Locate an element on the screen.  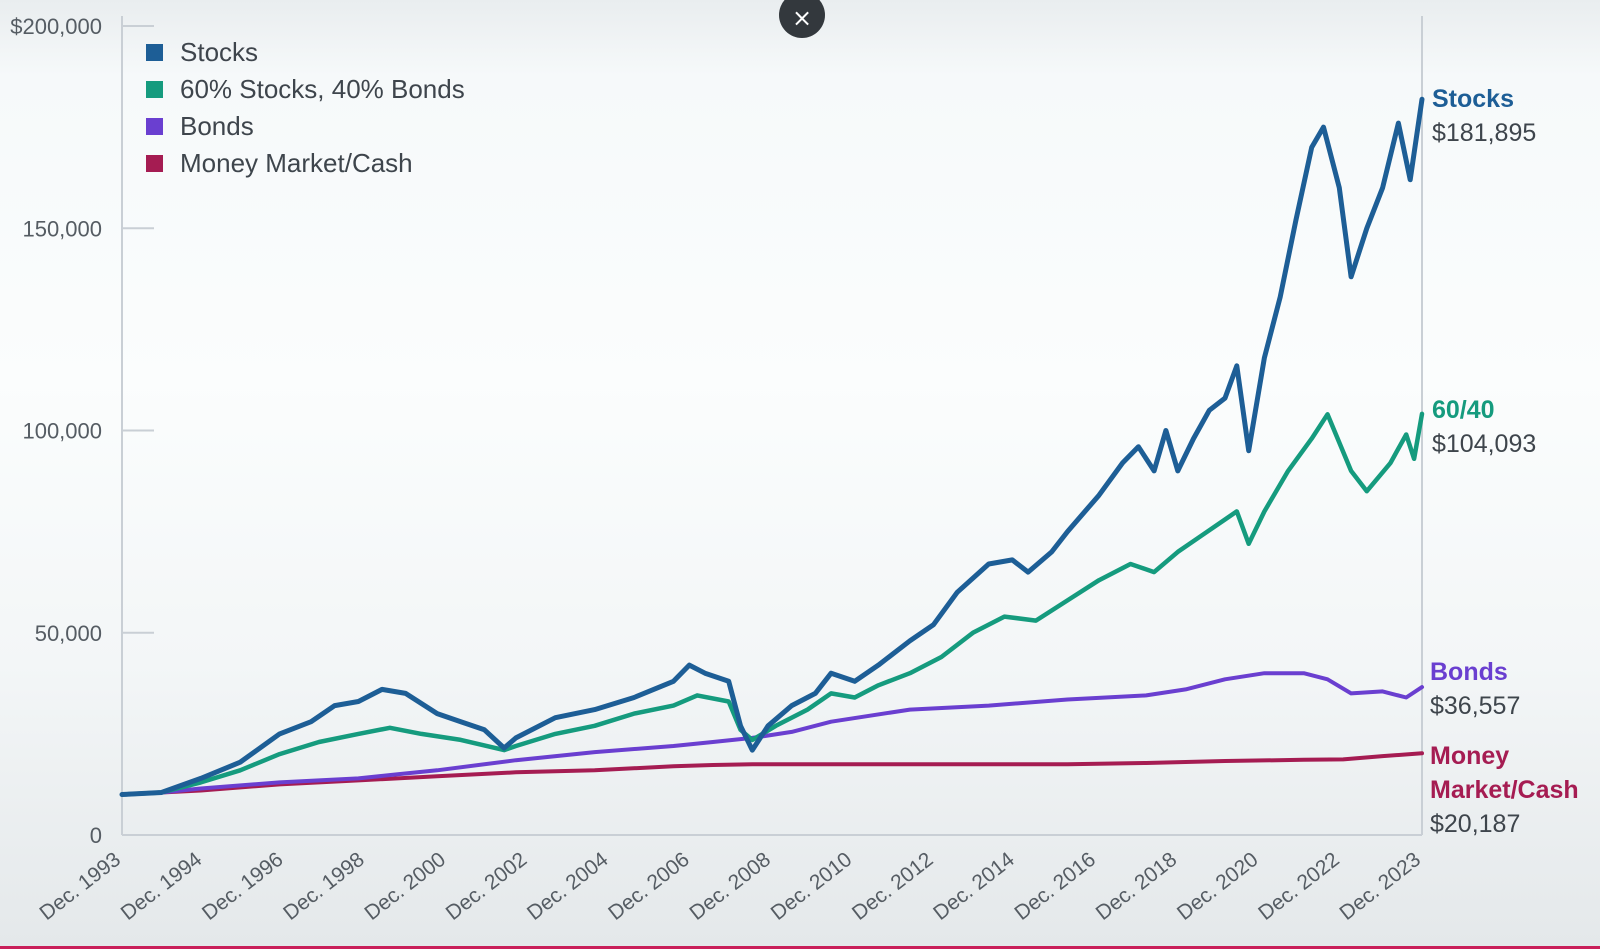
end-label-name: Market/Cash is located at coordinates (1504, 790).